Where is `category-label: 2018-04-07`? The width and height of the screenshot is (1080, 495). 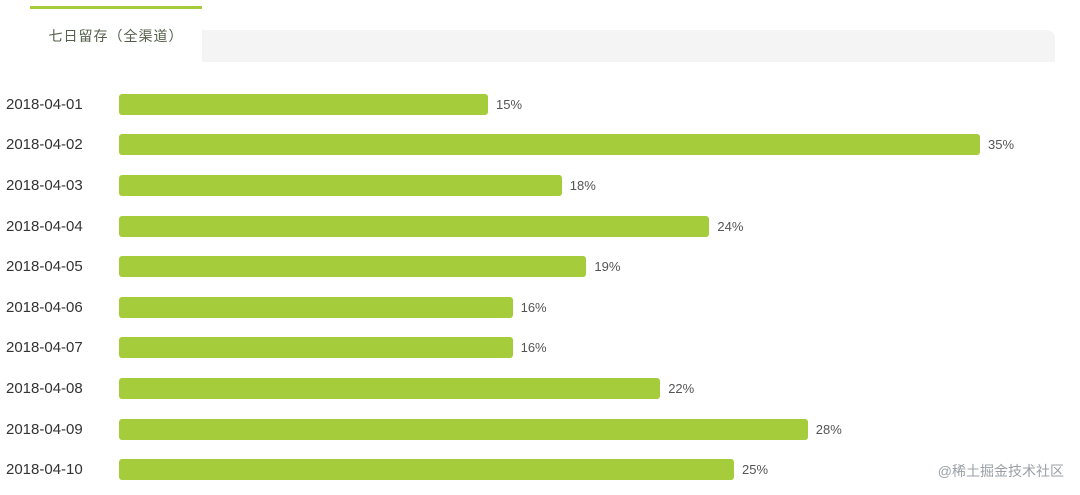
category-label: 2018-04-07 is located at coordinates (44, 348).